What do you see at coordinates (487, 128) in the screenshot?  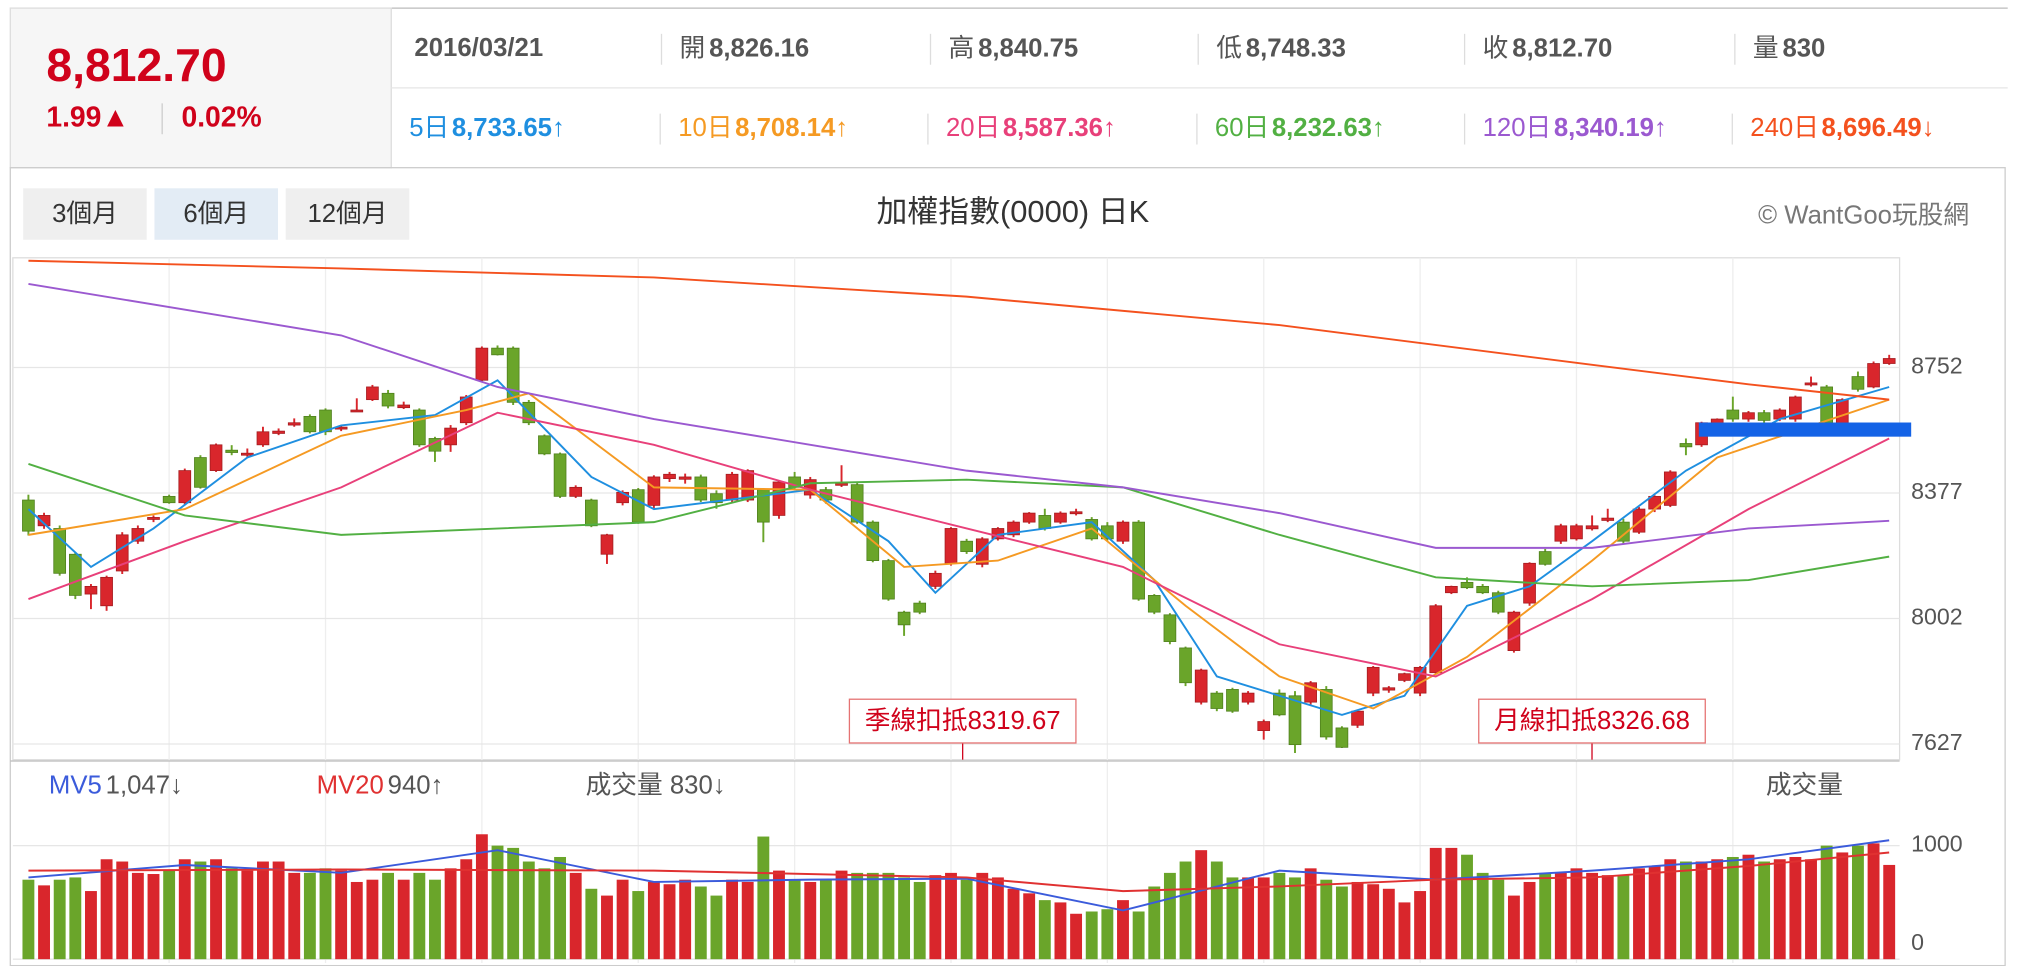 I see `ma-legend-item: 5日 8,733.65↑` at bounding box center [487, 128].